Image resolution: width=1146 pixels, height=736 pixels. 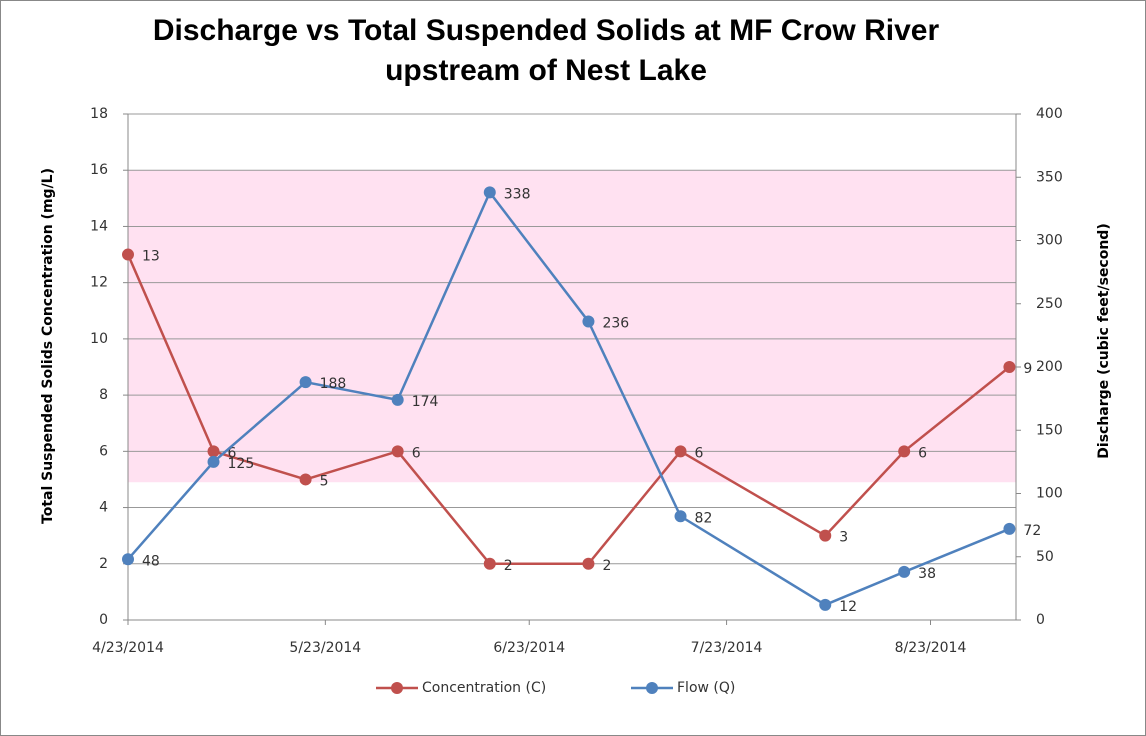 What do you see at coordinates (128, 648) in the screenshot?
I see `x-tick-label: 4/23/2014` at bounding box center [128, 648].